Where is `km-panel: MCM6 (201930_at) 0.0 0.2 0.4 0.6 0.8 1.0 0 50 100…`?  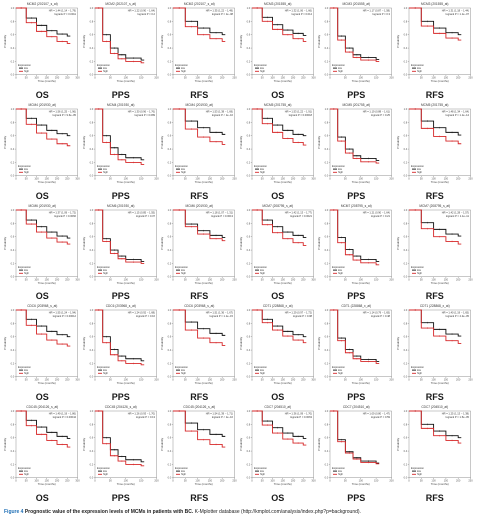 km-panel: MCM6 (201930_at) 0.0 0.2 0.4 0.6 0.8 1.0 0 50 100… is located at coordinates (42, 254).